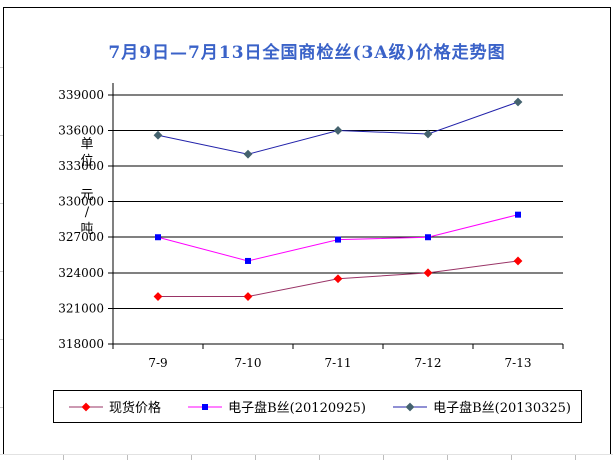  I want to click on contract-20120925-line-marker-icon, so click(205, 406).